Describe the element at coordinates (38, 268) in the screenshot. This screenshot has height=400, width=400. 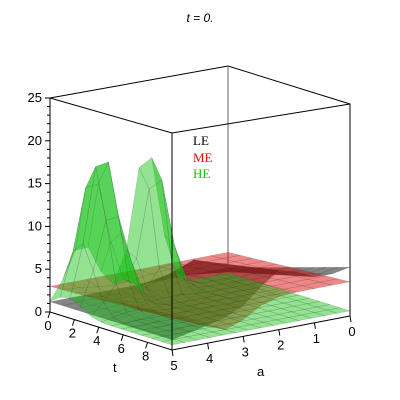
I see `z-tick-label: 5` at that location.